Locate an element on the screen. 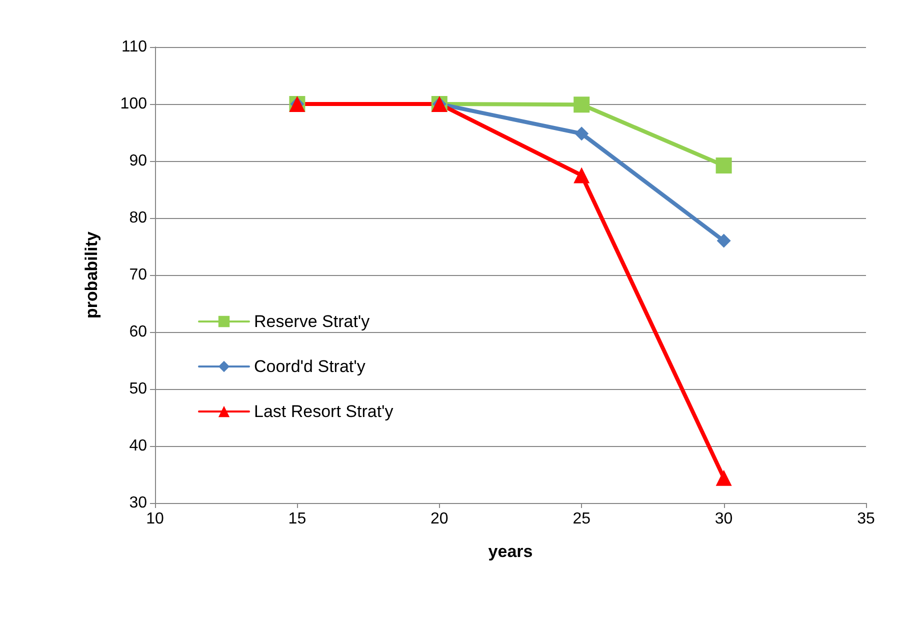 The height and width of the screenshot is (629, 918). y-tick-label: 70 is located at coordinates (138, 275).